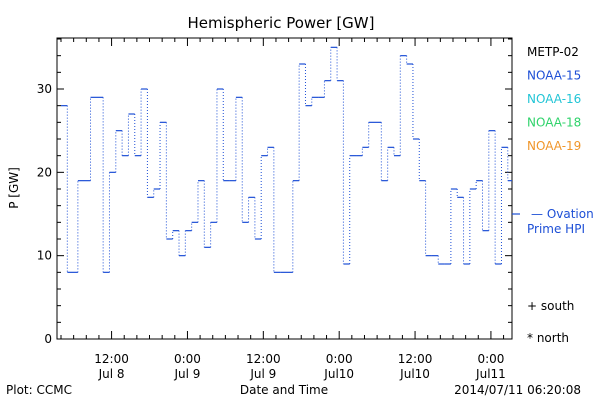 The width and height of the screenshot is (600, 400). What do you see at coordinates (44, 172) in the screenshot?
I see `y-tick-label: 20` at bounding box center [44, 172].